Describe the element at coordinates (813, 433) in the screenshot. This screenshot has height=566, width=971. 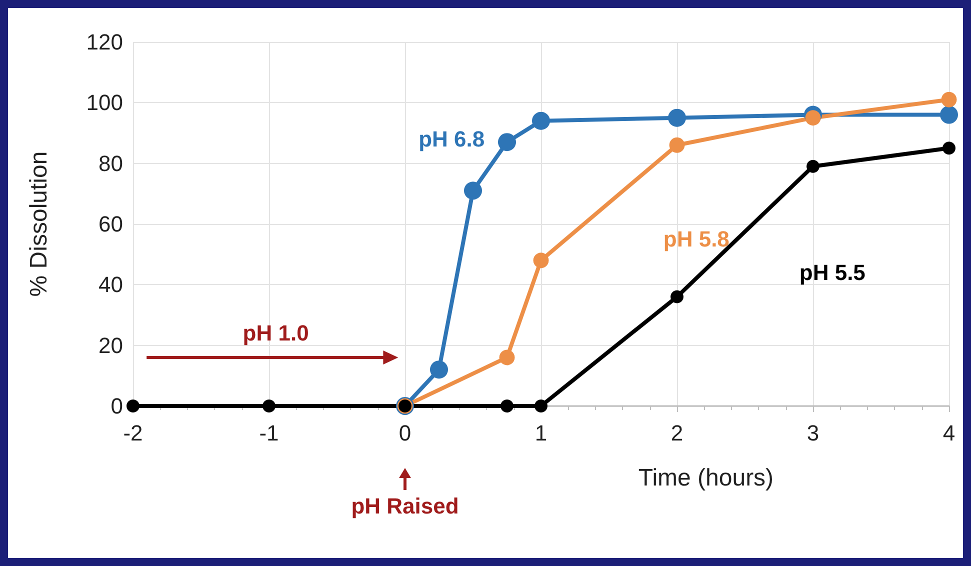
I see `x-tick-label: 3` at that location.